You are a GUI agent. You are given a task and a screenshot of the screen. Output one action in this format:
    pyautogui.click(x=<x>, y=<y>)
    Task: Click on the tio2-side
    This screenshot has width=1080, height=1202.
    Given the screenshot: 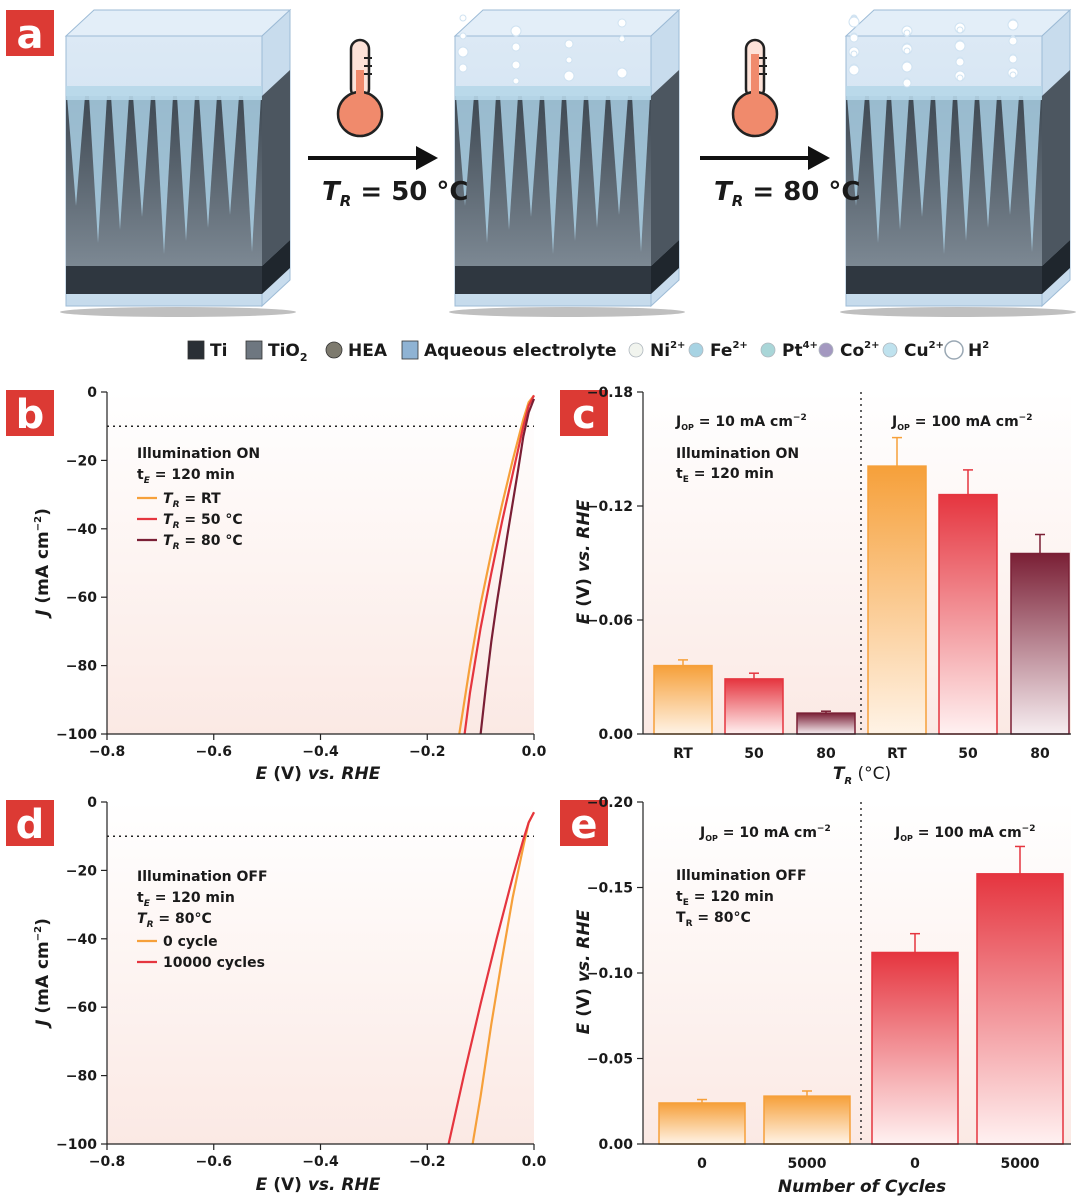 What is the action you would take?
    pyautogui.click(x=276, y=168)
    